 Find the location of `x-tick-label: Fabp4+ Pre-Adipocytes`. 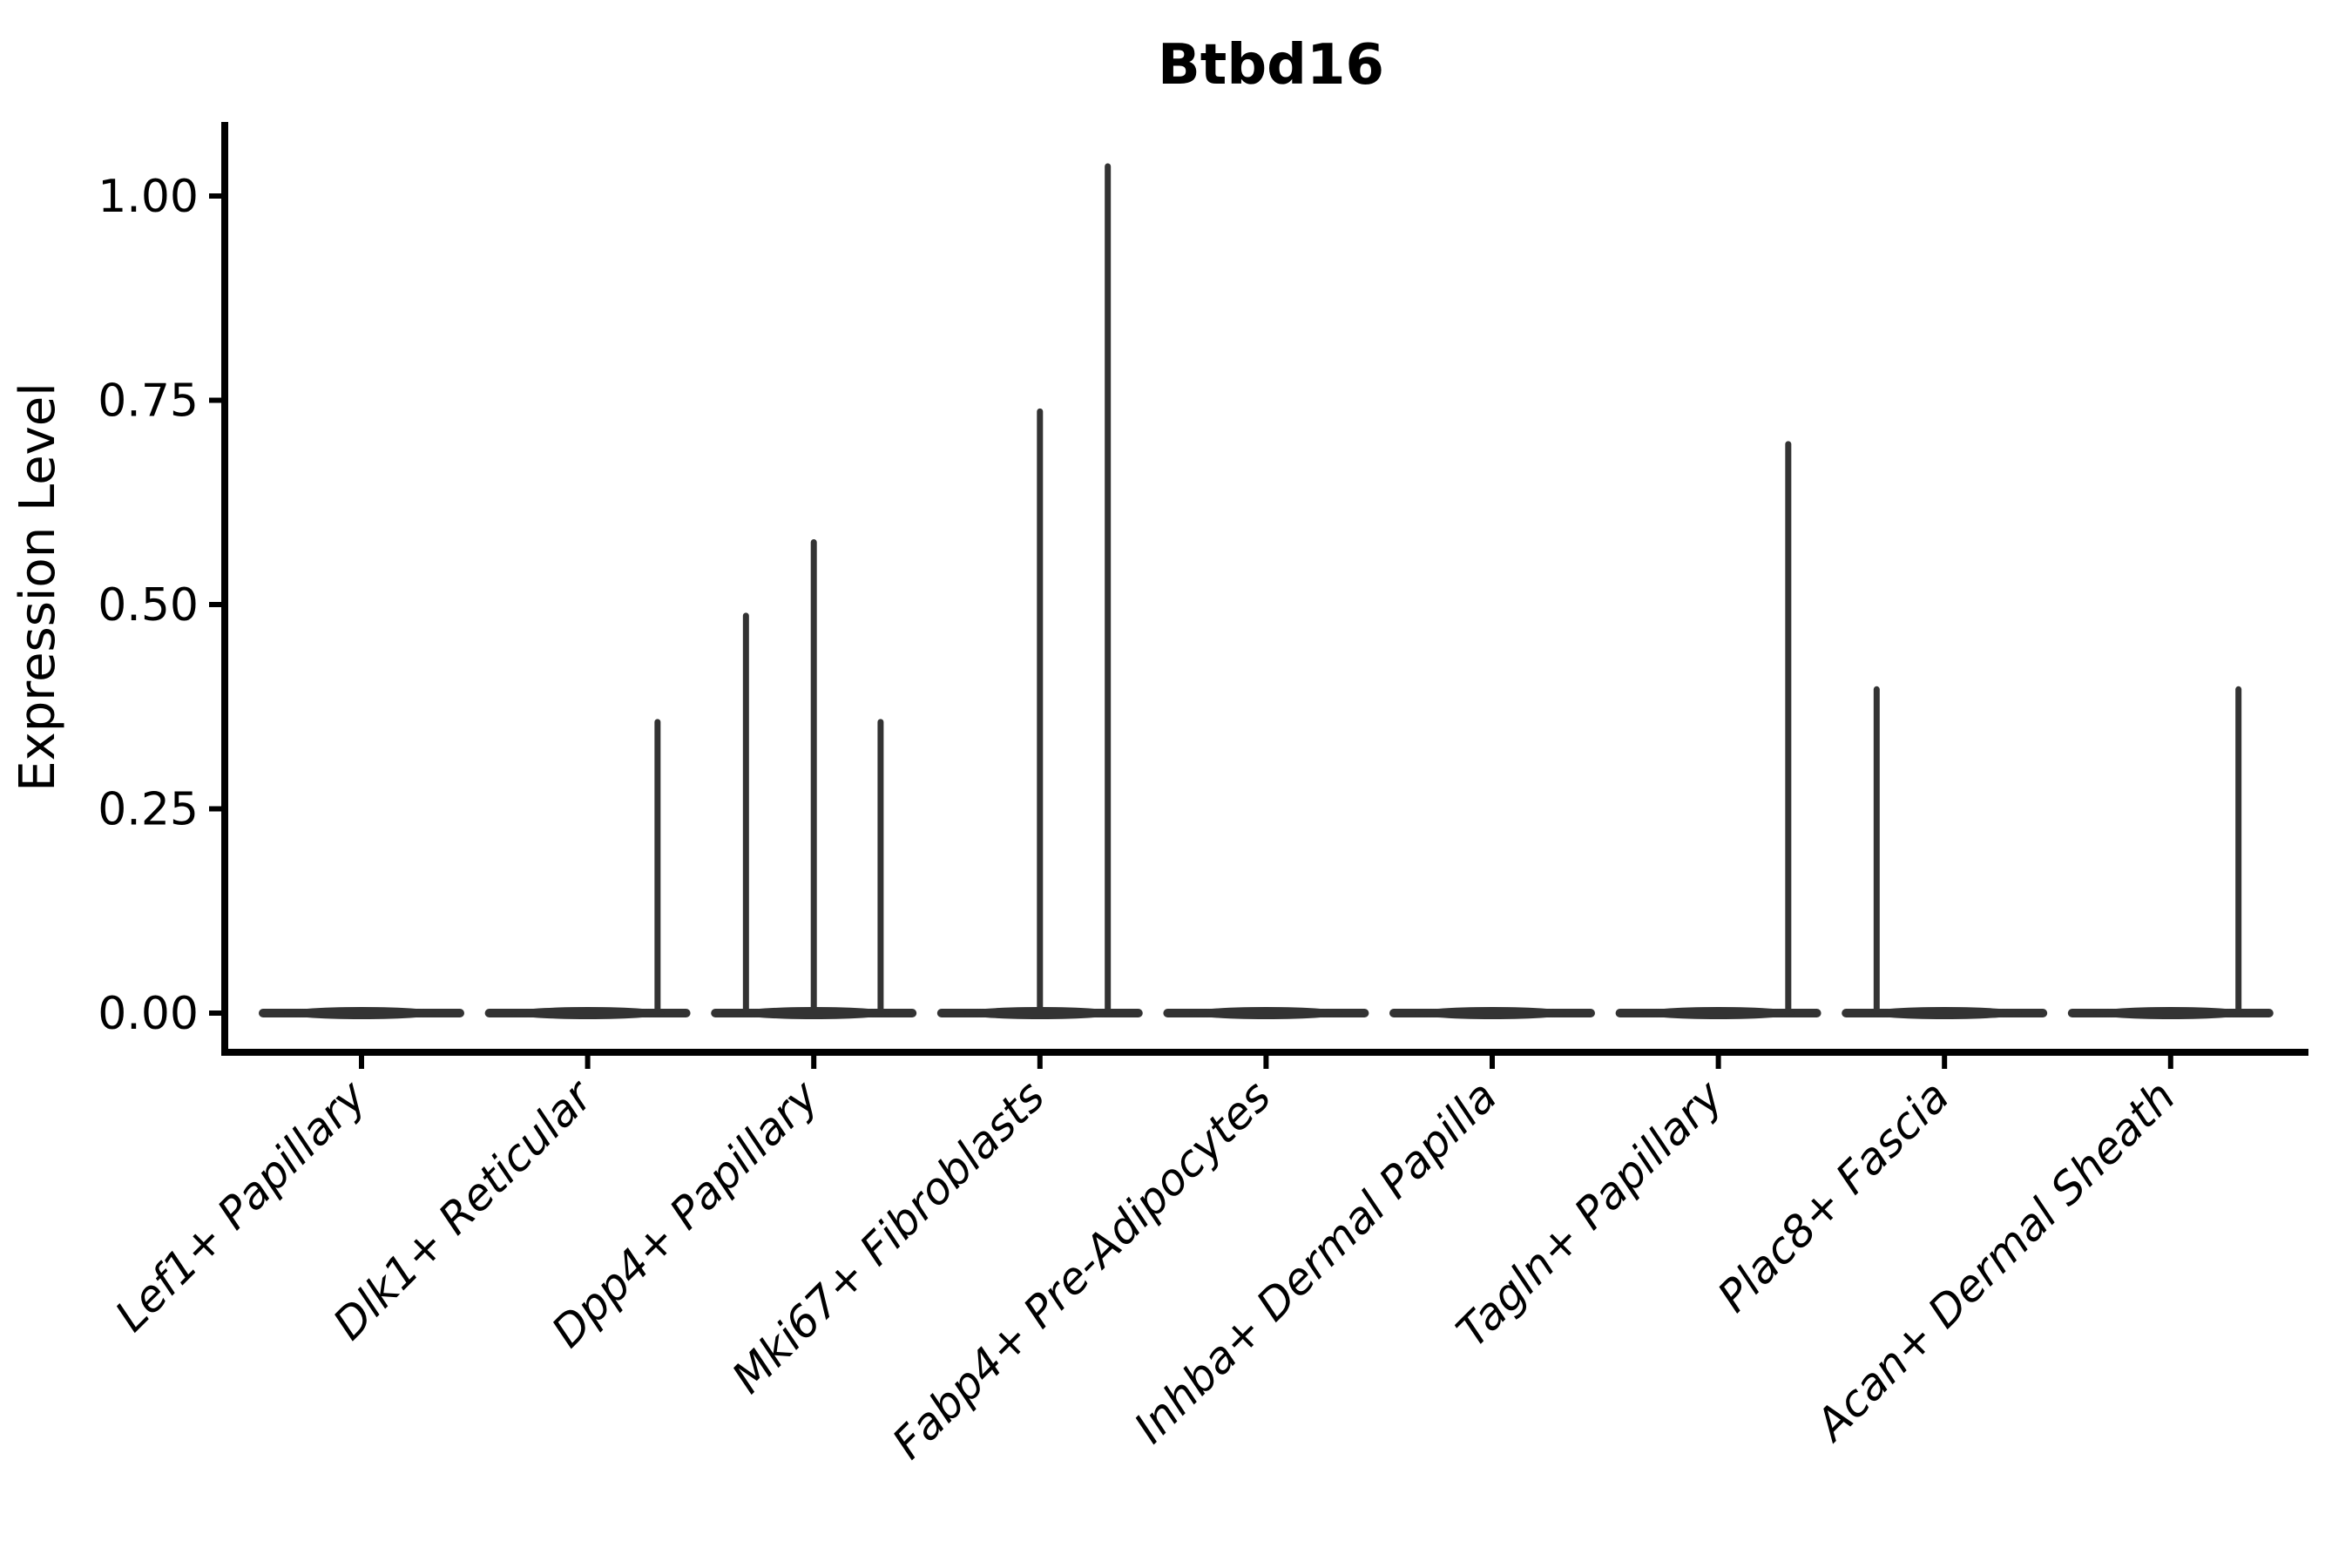

x-tick-label: Fabp4+ Pre-Adipocytes is located at coordinates (1081, 1270).